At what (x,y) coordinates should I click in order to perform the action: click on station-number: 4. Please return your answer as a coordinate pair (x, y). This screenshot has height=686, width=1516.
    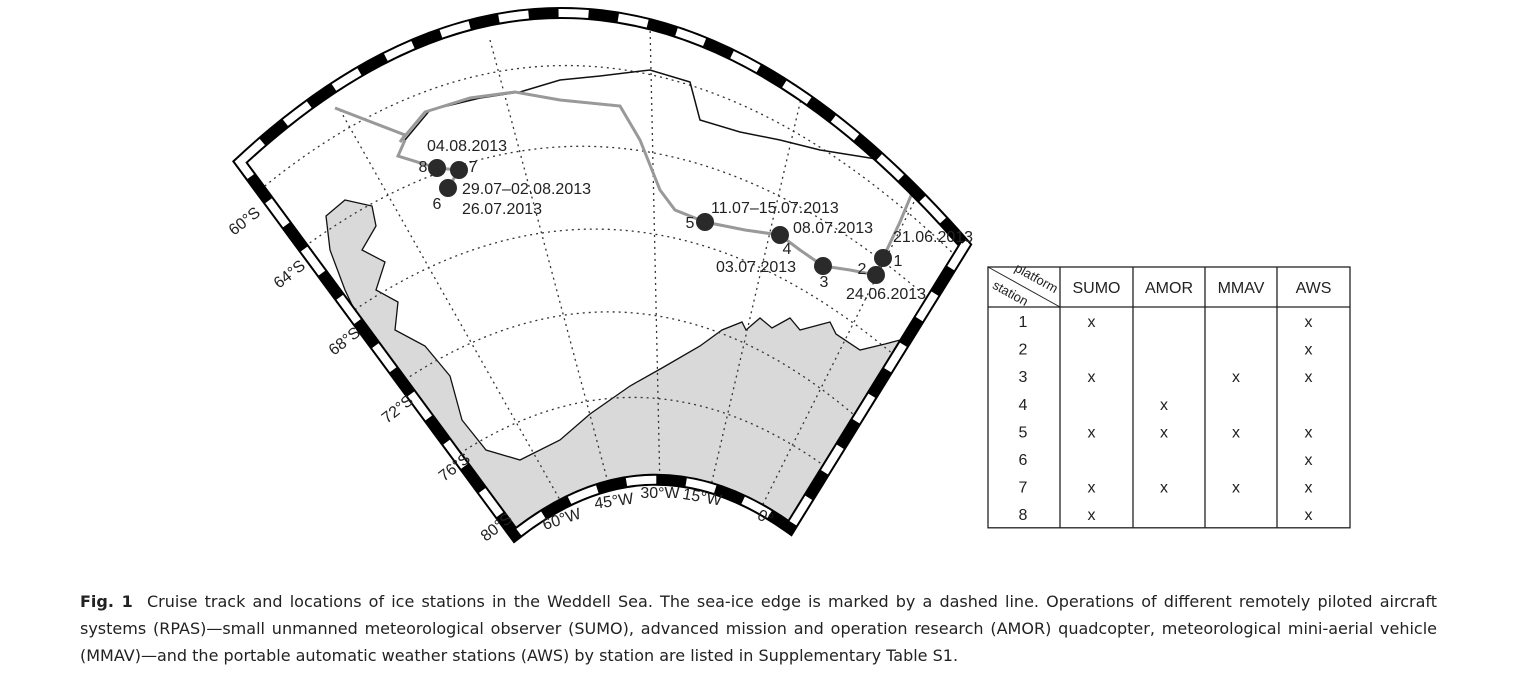
    Looking at the image, I should click on (787, 249).